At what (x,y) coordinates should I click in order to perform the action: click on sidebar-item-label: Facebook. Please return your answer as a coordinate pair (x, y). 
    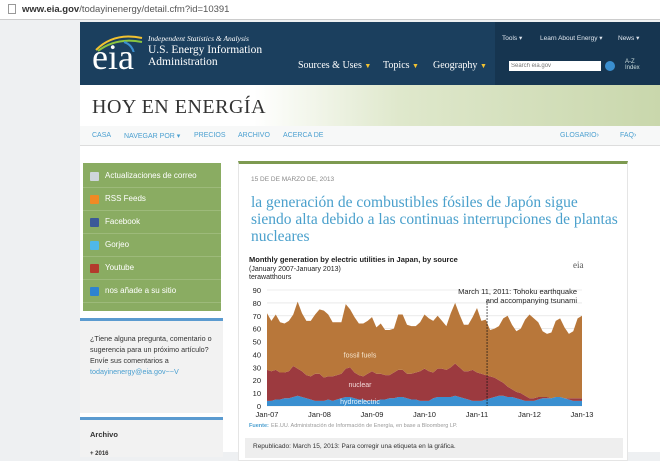
    Looking at the image, I should click on (123, 221).